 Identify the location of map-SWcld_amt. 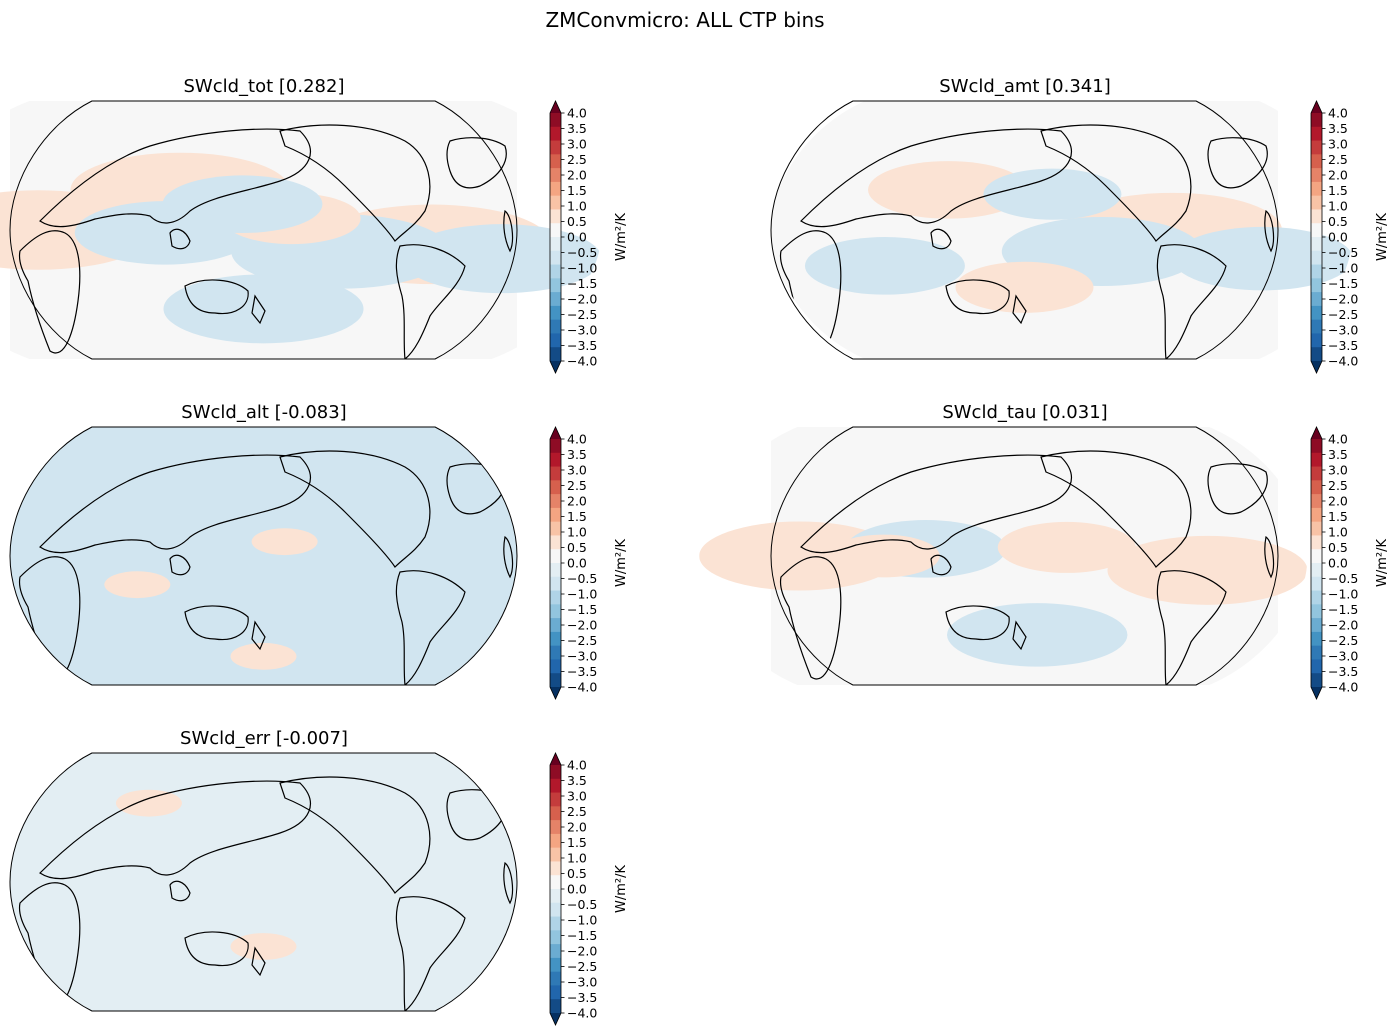
(1062, 230).